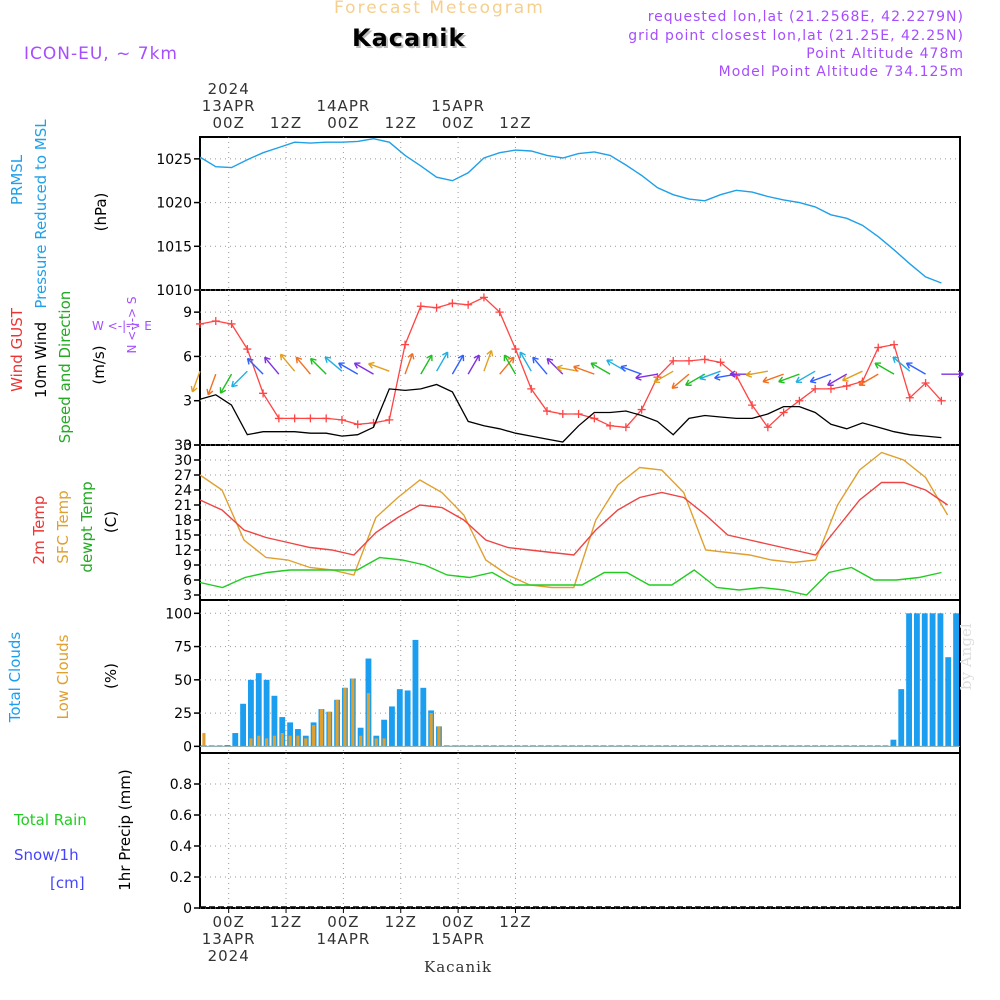  I want to click on pressure-line, so click(570, 210).